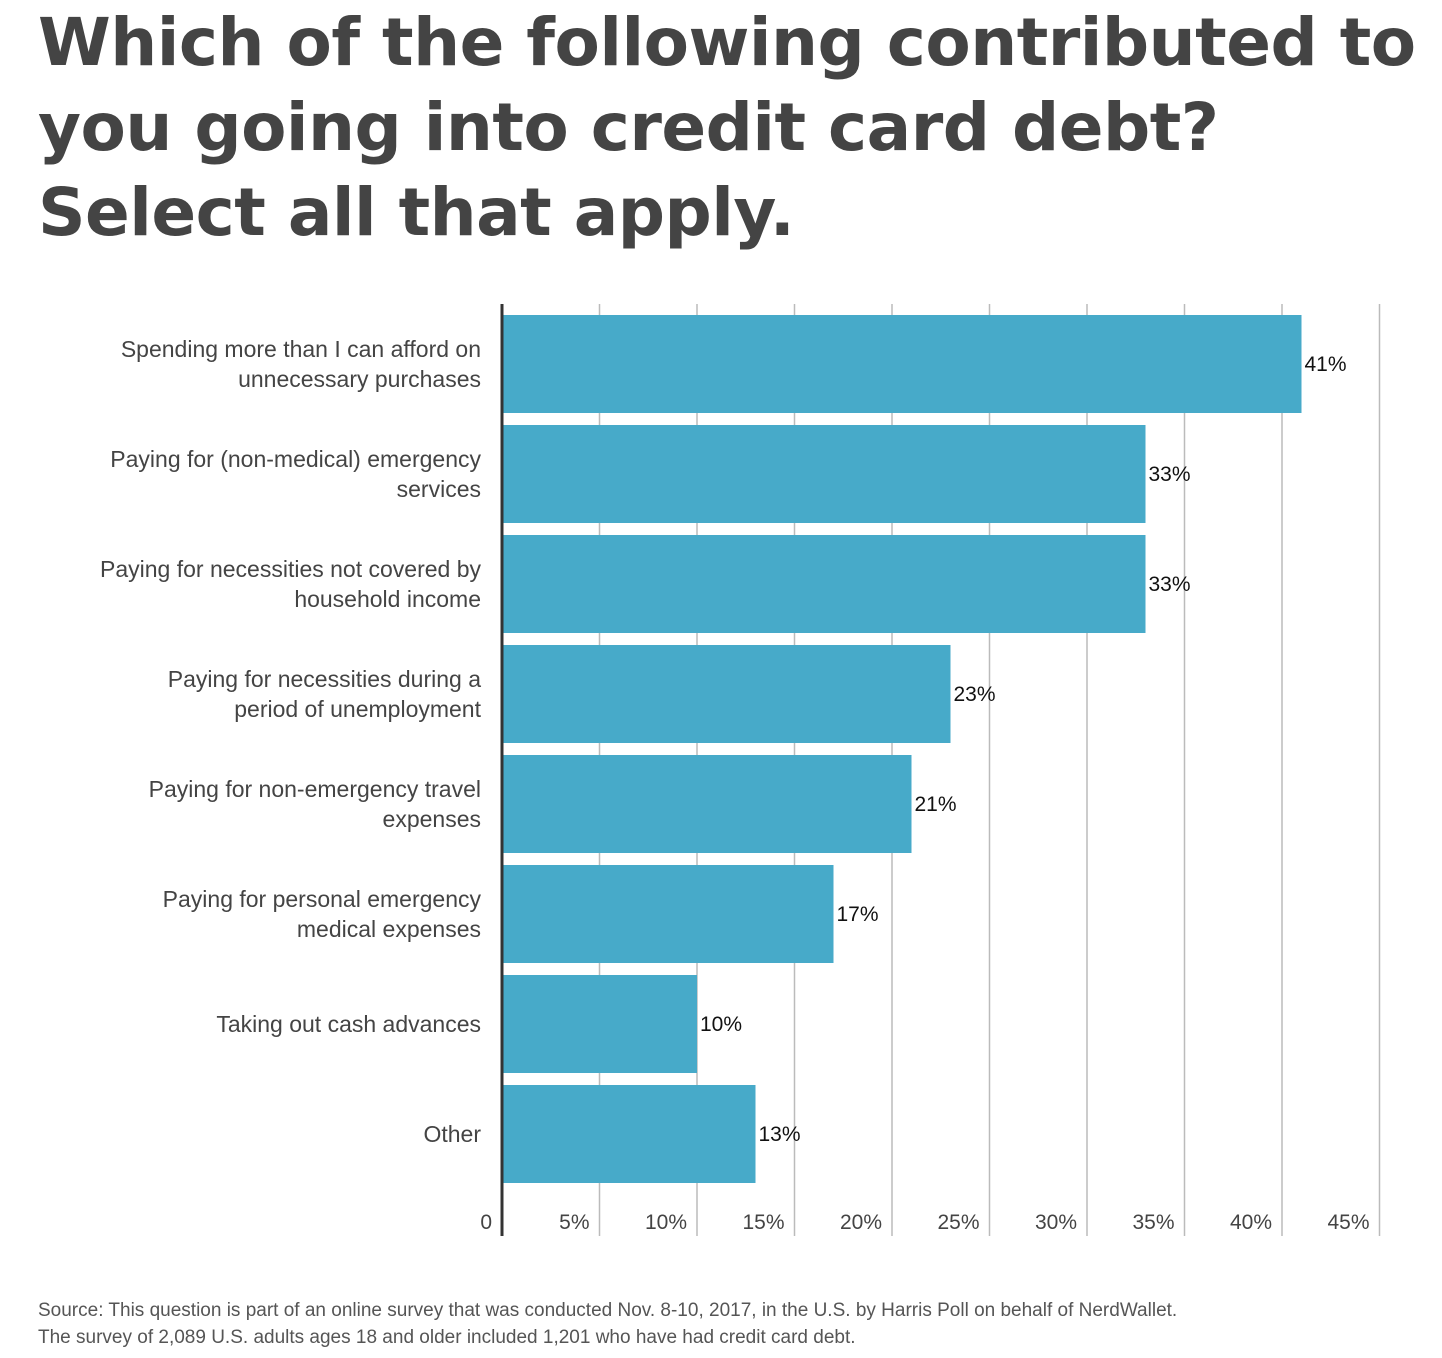  What do you see at coordinates (727, 42) in the screenshot?
I see `chart-title-line-1: Which of the following contributed to` at bounding box center [727, 42].